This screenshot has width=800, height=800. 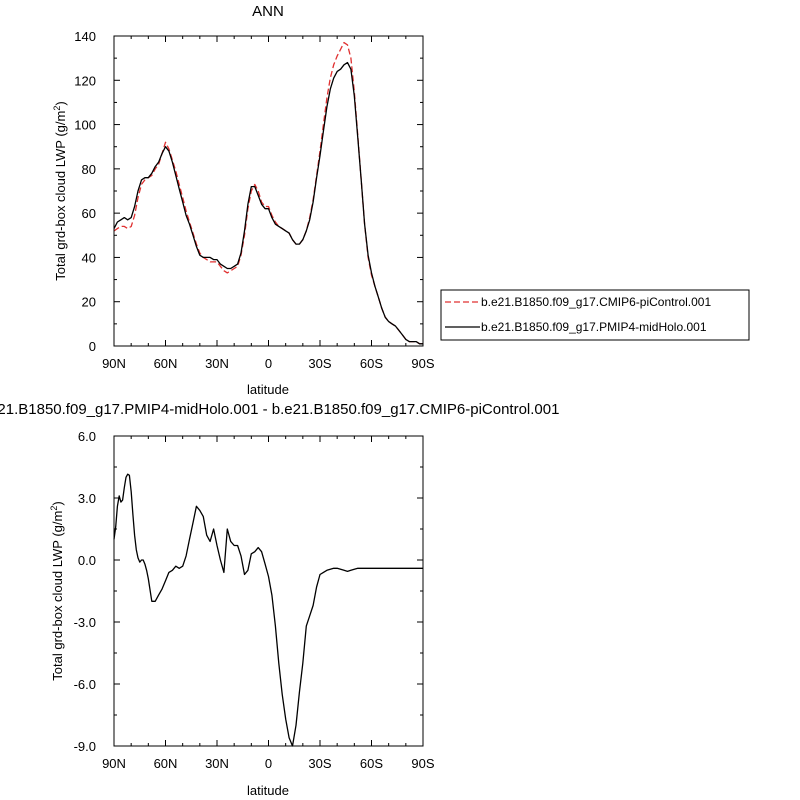 What do you see at coordinates (89, 213) in the screenshot?
I see `top-y-tick-label: 60` at bounding box center [89, 213].